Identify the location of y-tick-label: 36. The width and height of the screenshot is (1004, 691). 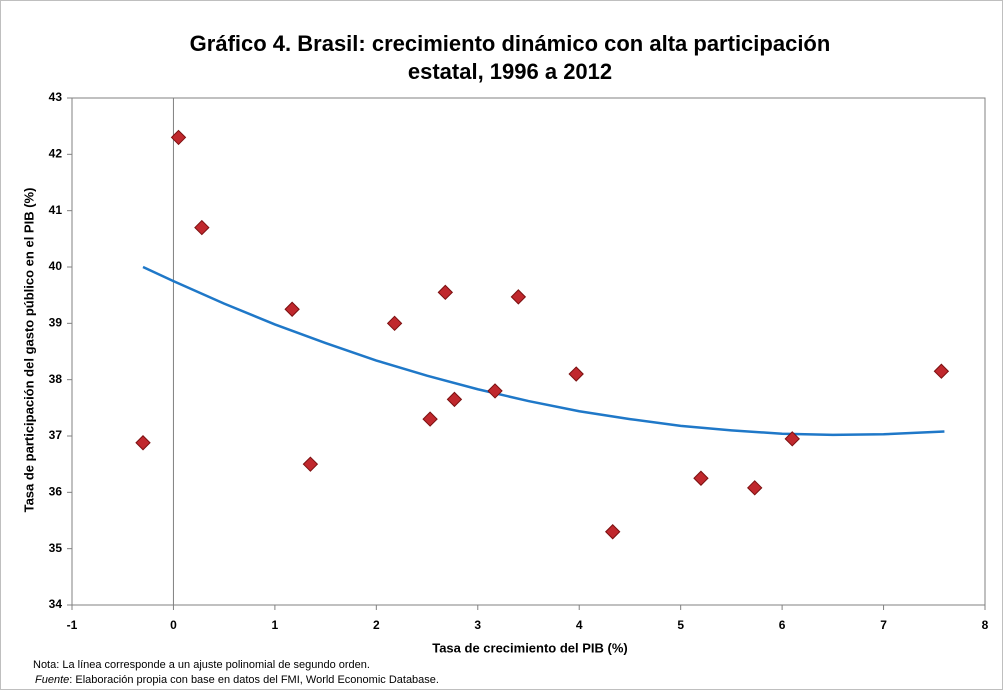
(56, 492).